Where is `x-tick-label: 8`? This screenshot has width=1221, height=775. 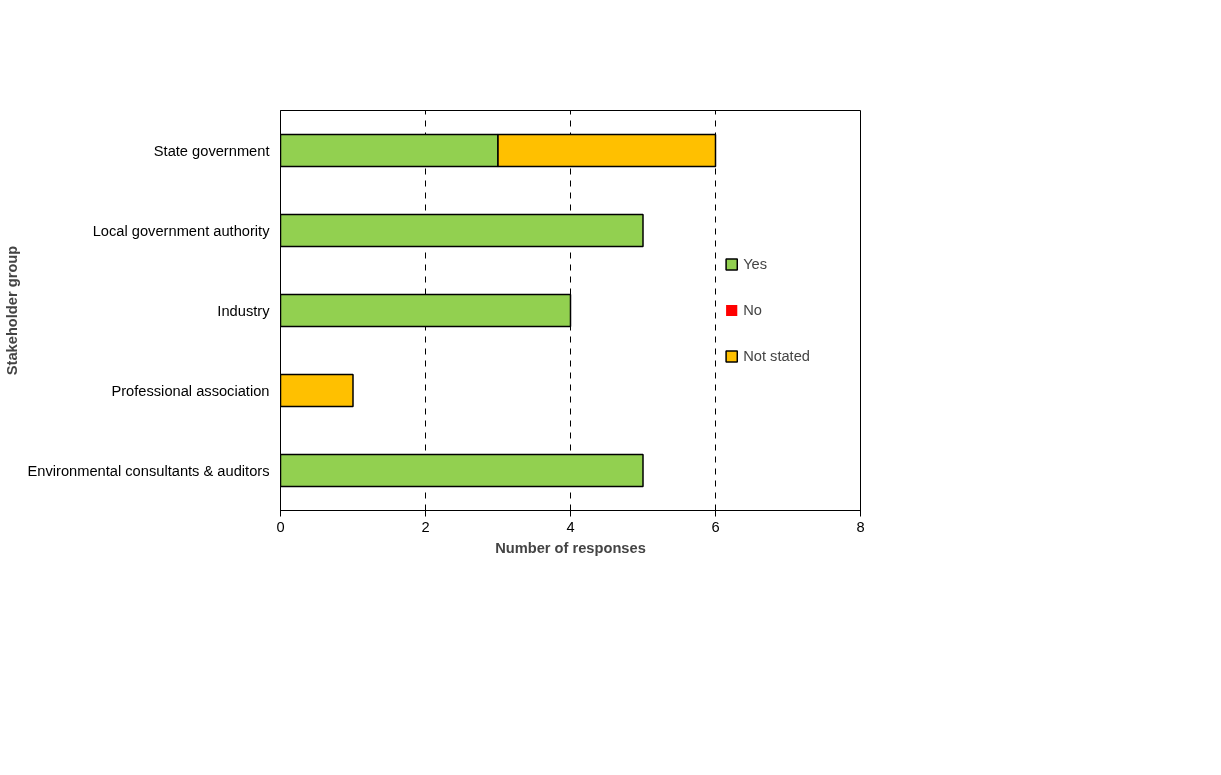 x-tick-label: 8 is located at coordinates (860, 526).